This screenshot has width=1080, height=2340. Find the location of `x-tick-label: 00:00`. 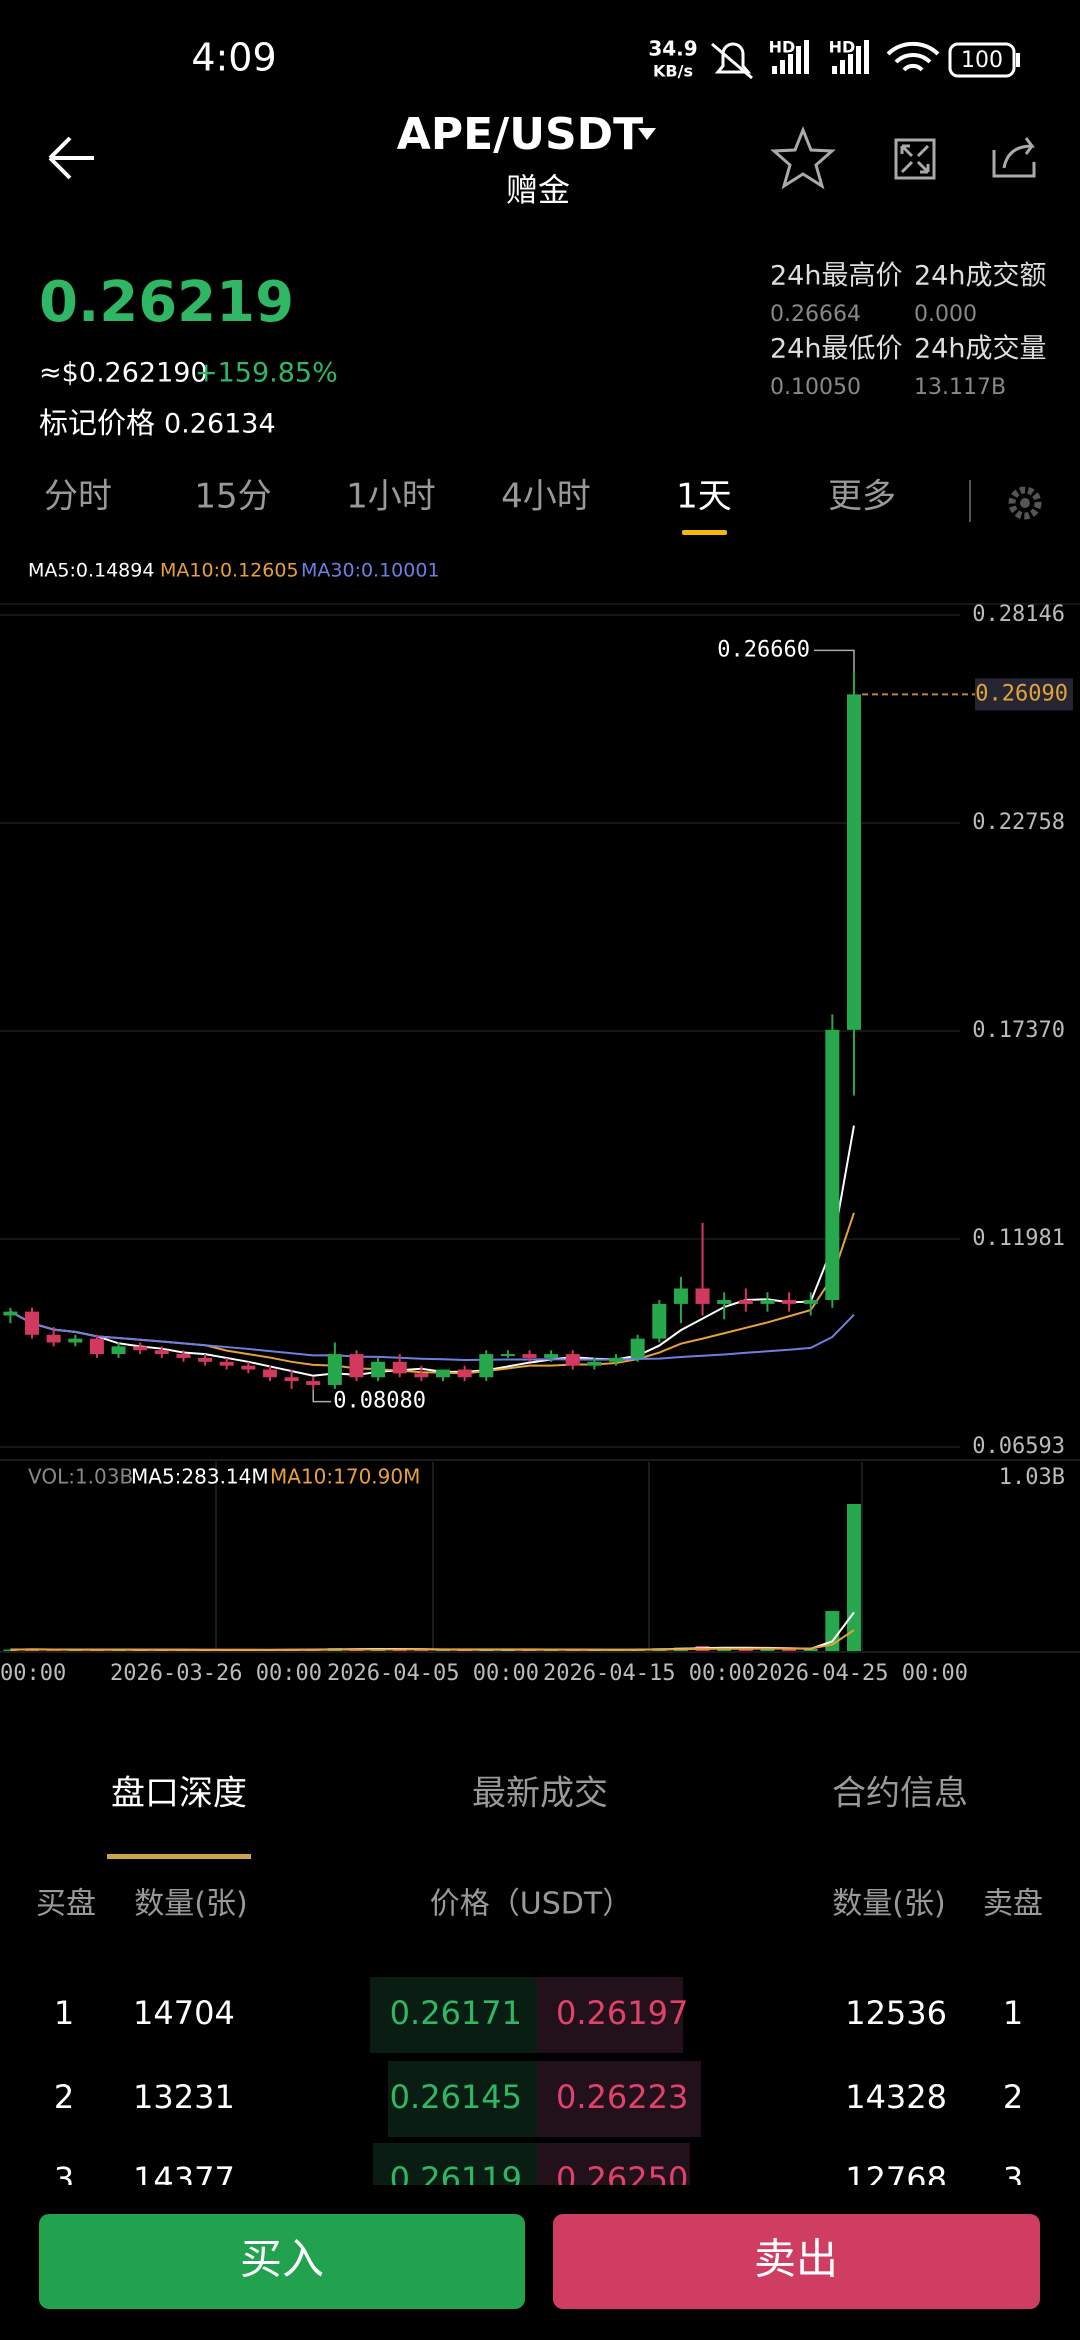

x-tick-label: 00:00 is located at coordinates (33, 1673).